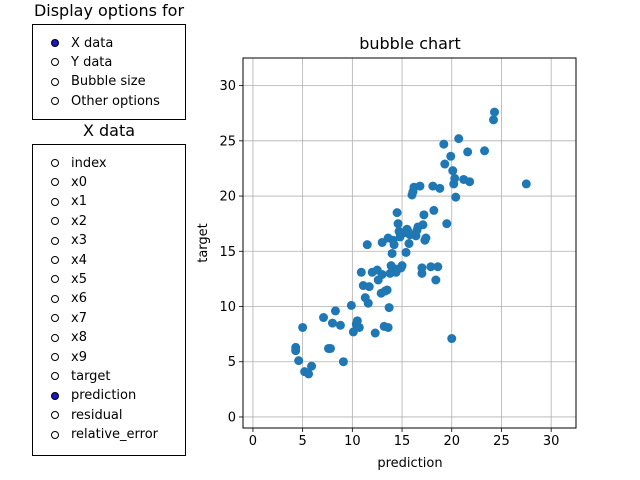 This screenshot has height=480, width=640. I want to click on y-tick-label: 20, so click(227, 197).